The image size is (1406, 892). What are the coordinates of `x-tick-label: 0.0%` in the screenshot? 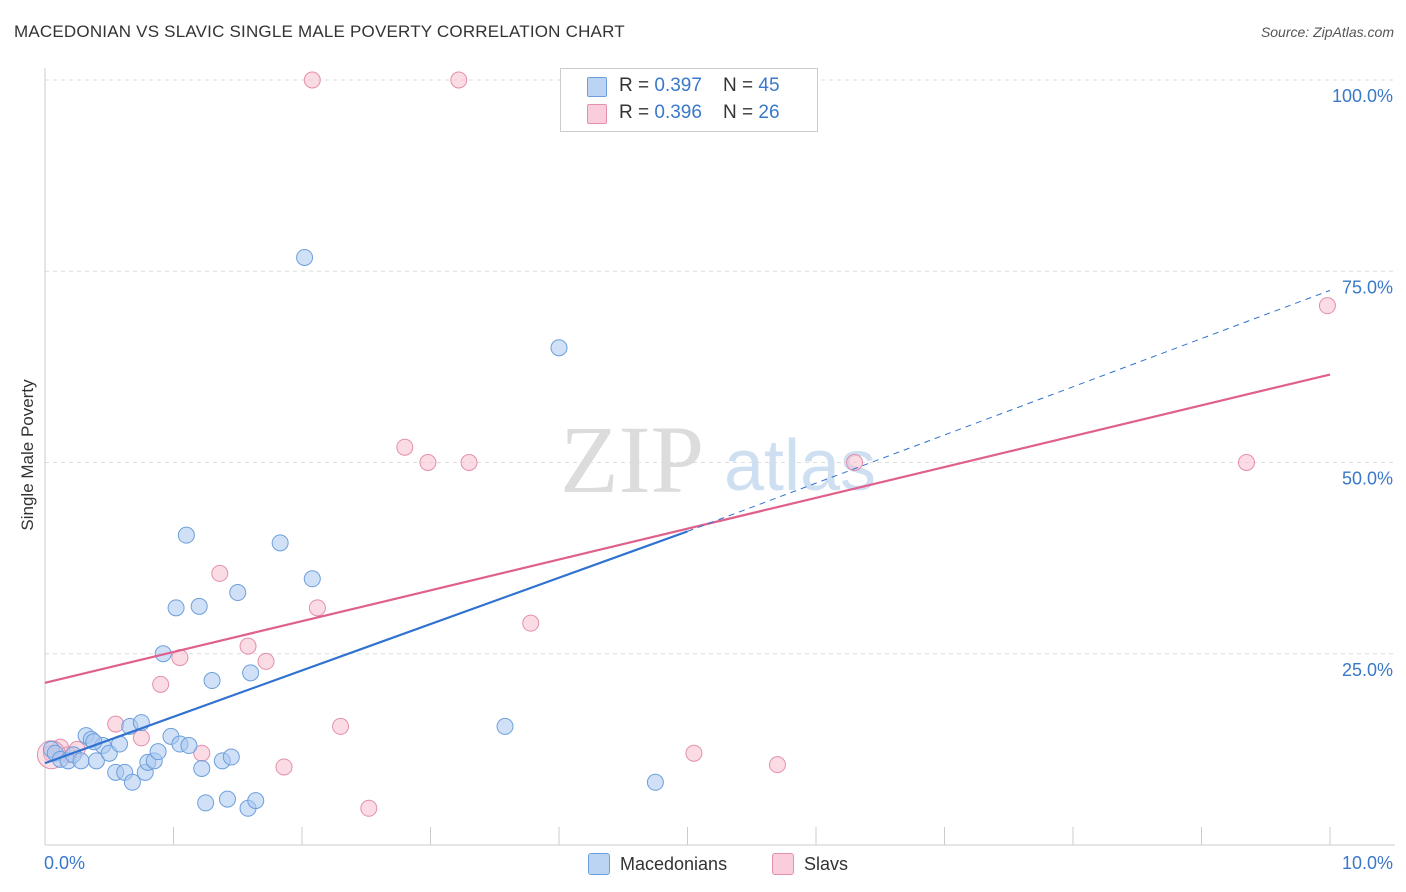 It's located at (64, 863).